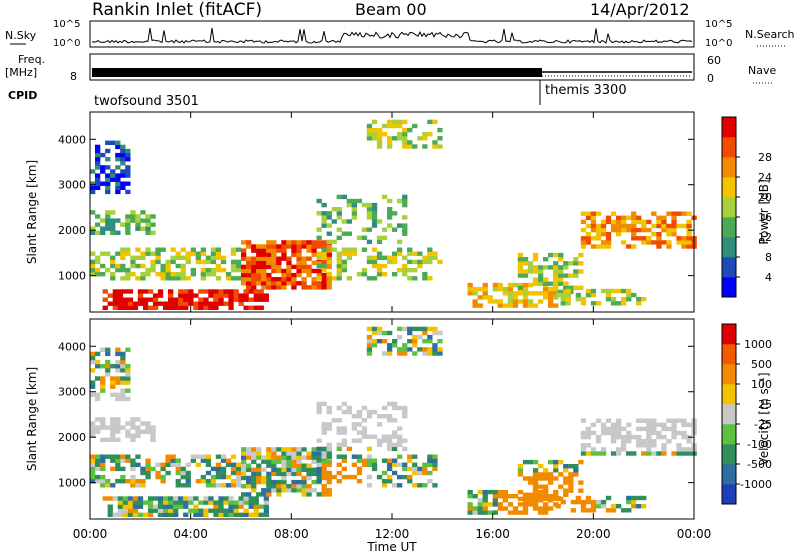  Describe the element at coordinates (391, 9) in the screenshot. I see `beam-title: Beam 00` at that location.